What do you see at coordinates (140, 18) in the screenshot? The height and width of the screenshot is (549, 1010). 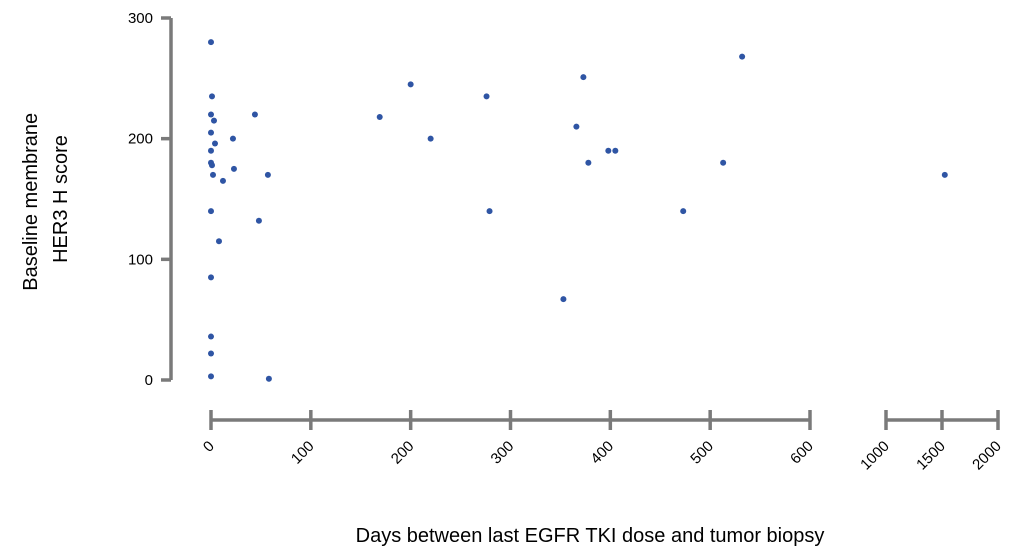 I see `y-tick-label: 300` at bounding box center [140, 18].